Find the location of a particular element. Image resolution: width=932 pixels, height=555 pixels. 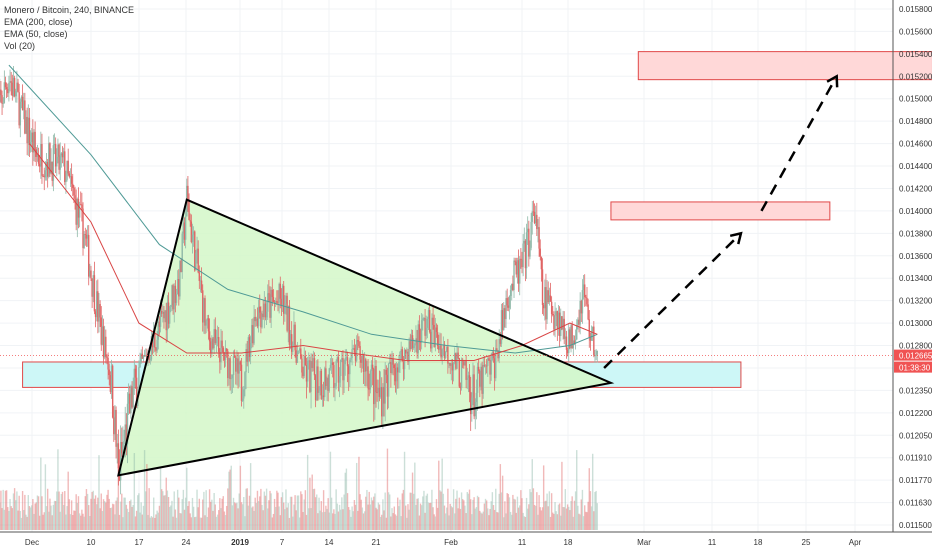

price-tick-label: 0.015200 is located at coordinates (915, 76).